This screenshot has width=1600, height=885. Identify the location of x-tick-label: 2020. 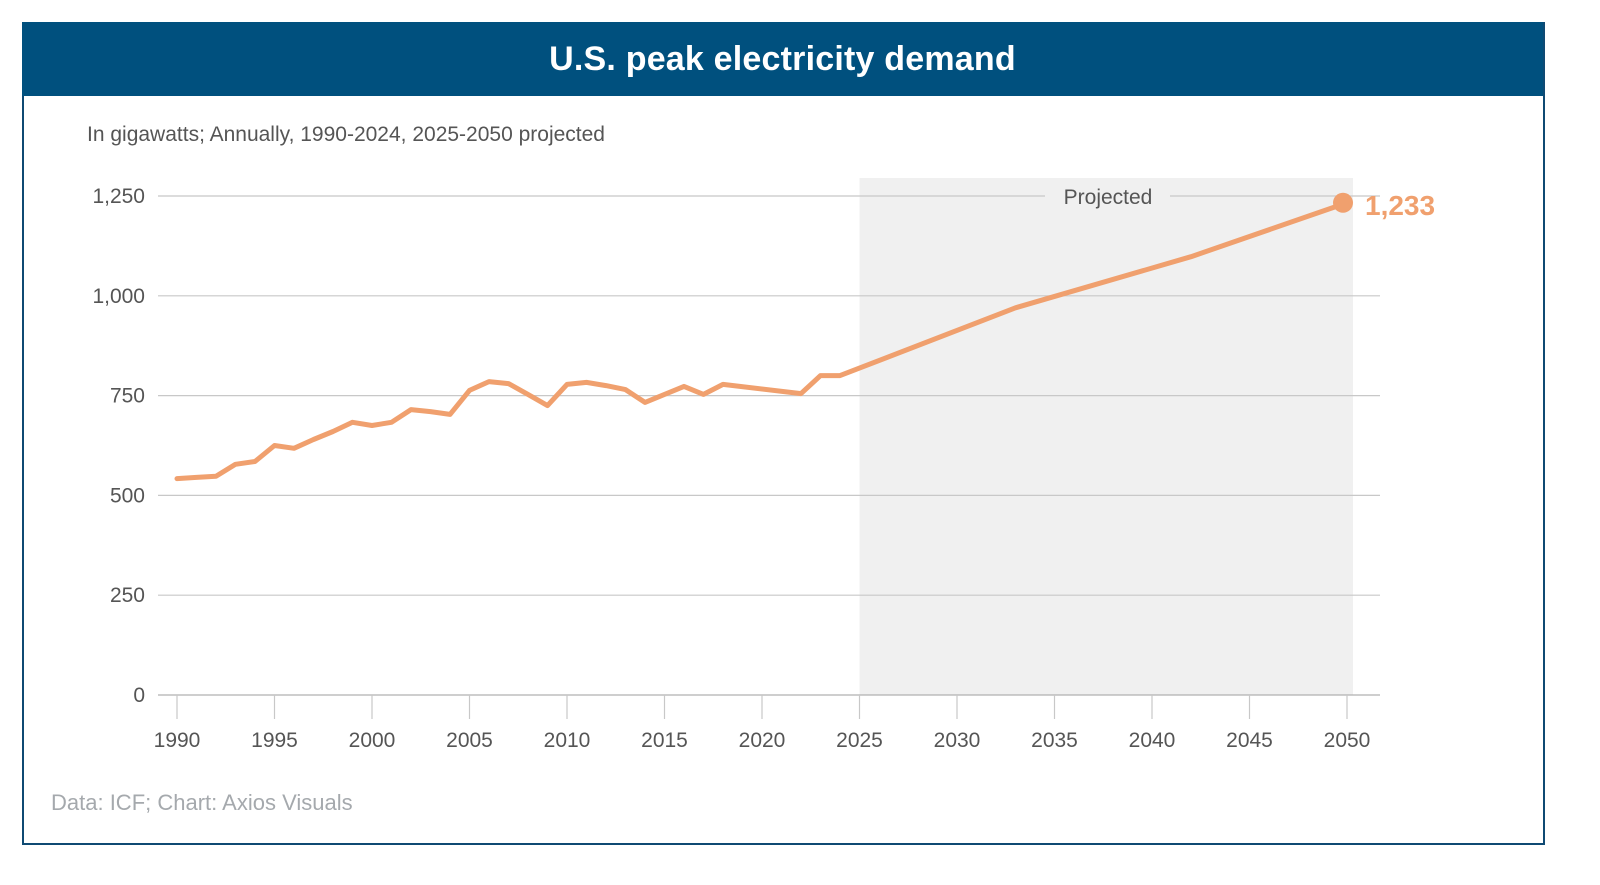
(762, 740).